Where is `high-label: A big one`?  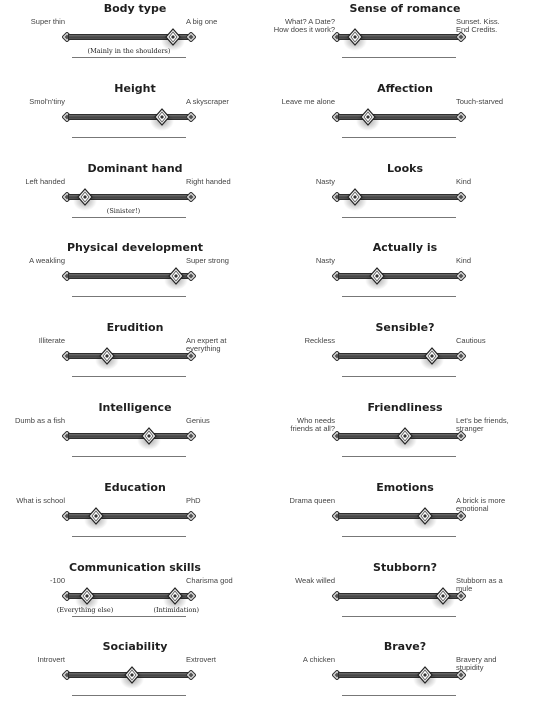 high-label: A big one is located at coordinates (202, 21).